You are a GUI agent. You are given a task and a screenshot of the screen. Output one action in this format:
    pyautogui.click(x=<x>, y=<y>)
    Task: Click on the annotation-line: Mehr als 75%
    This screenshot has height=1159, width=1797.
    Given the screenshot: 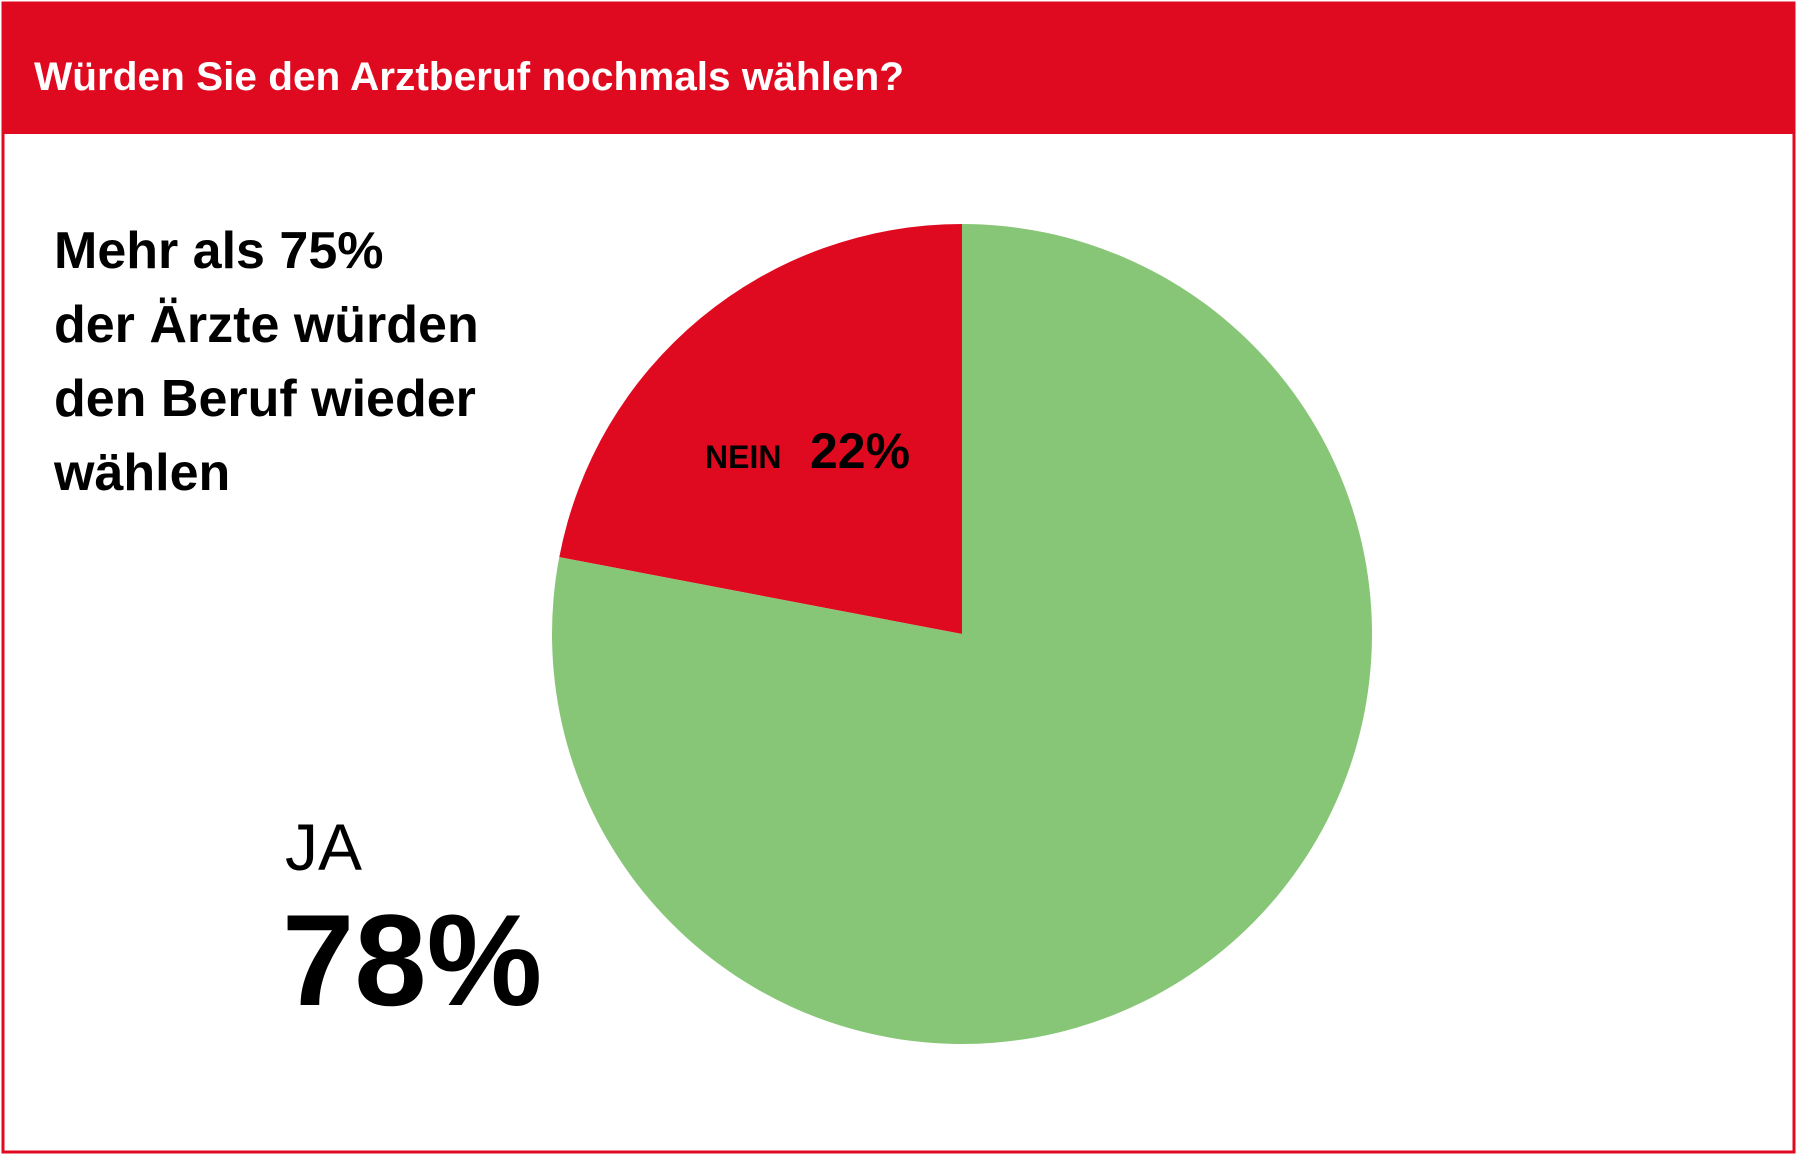 What is the action you would take?
    pyautogui.click(x=219, y=251)
    